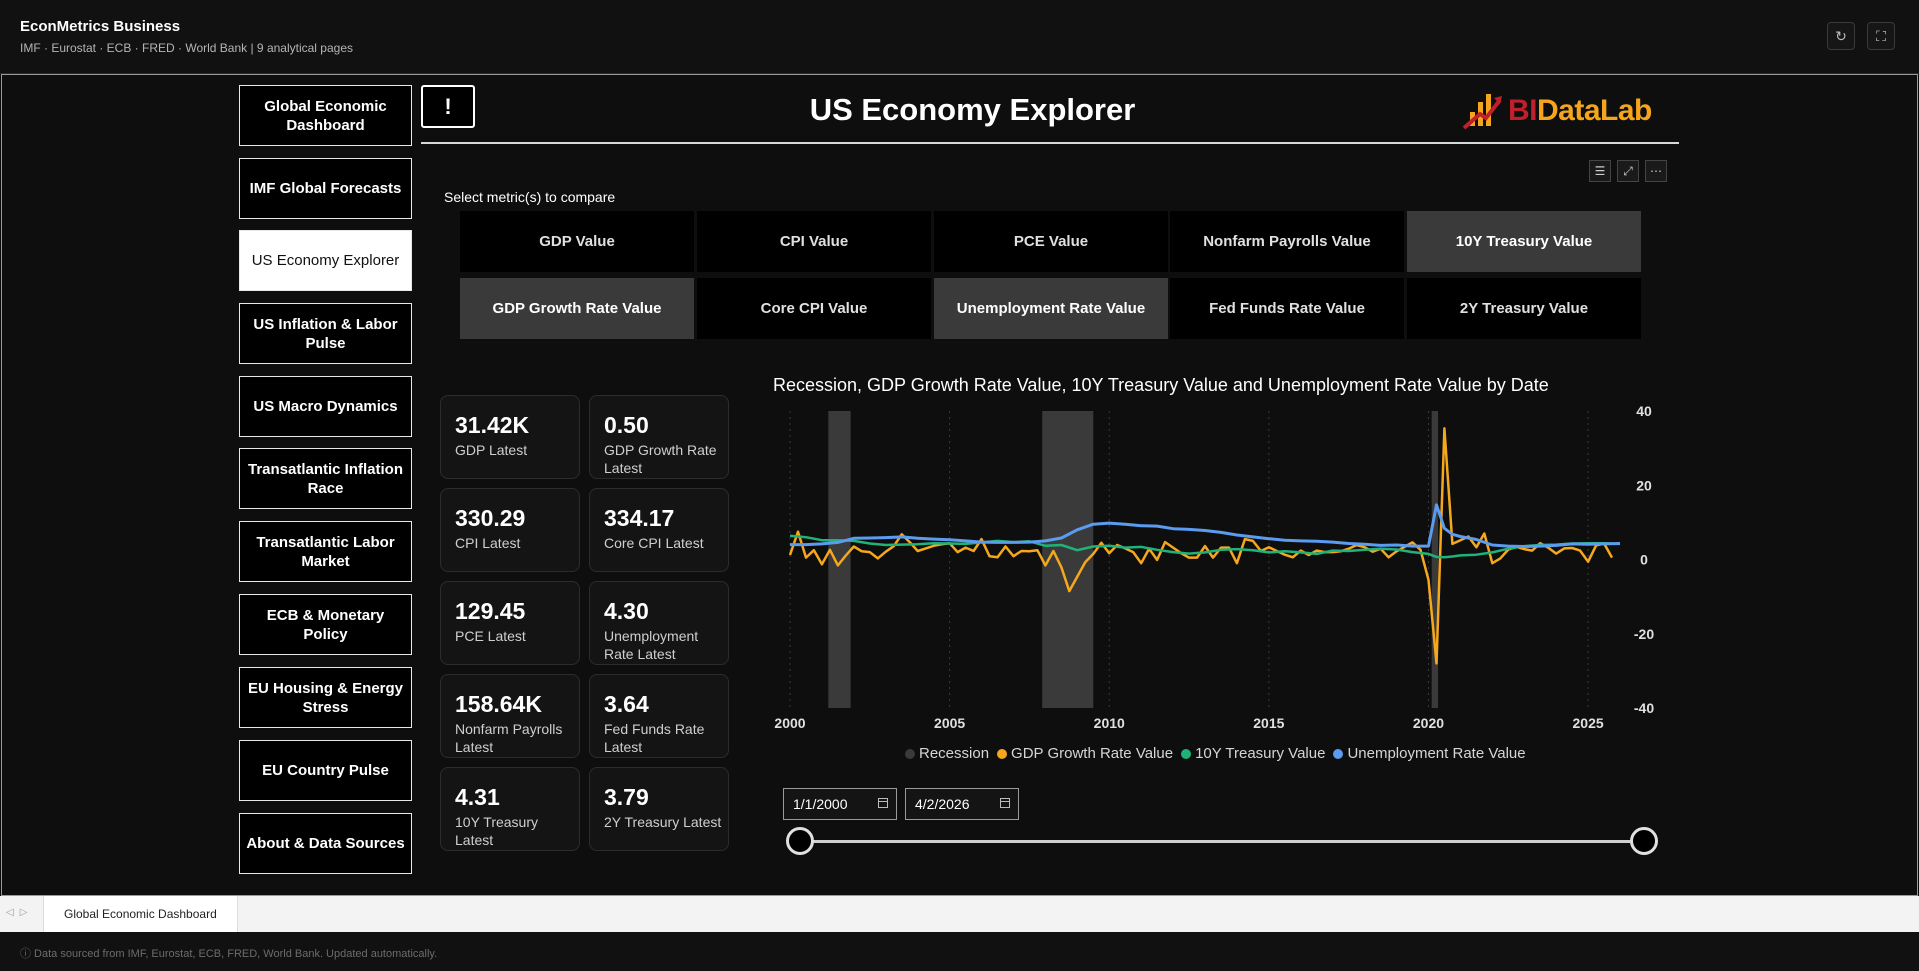 This screenshot has width=1919, height=971. I want to click on kpi-card-2y-treasury: 3.79 2Y Treasury Latest, so click(659, 809).